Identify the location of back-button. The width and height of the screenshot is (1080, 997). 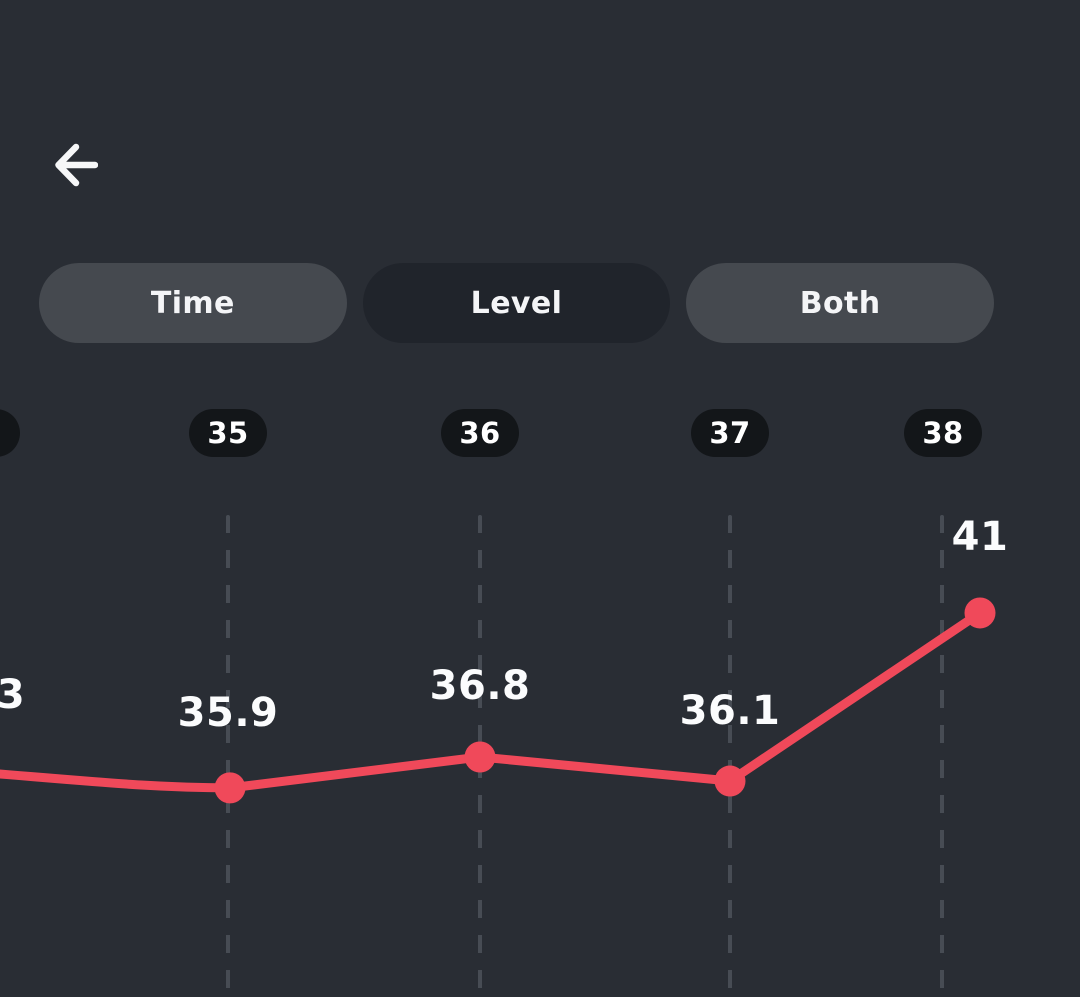
(76, 165).